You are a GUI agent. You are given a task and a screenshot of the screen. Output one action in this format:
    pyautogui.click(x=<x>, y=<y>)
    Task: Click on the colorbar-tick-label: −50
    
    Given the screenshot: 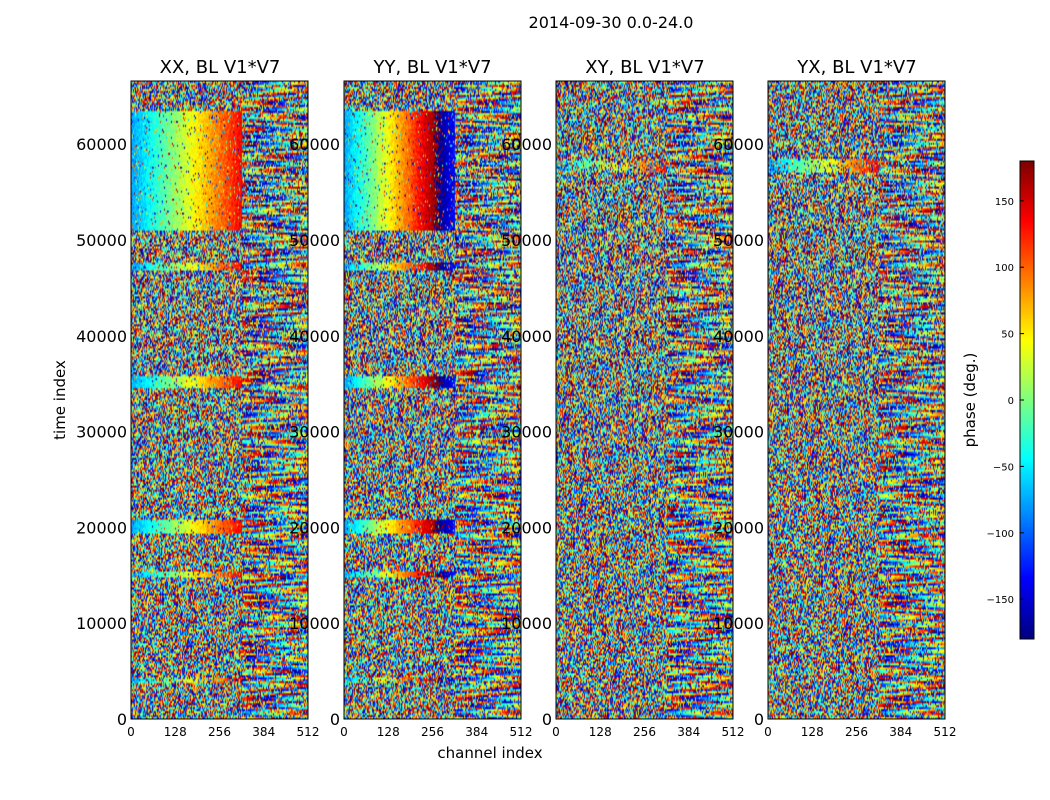 What is the action you would take?
    pyautogui.click(x=1003, y=467)
    